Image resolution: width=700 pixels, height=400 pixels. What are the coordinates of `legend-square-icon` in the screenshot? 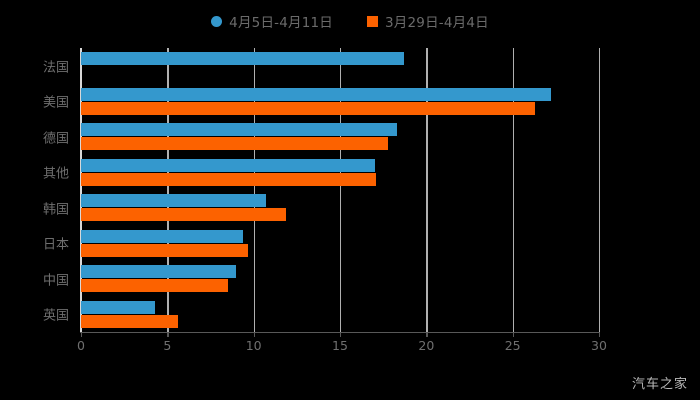 It's located at (372, 21).